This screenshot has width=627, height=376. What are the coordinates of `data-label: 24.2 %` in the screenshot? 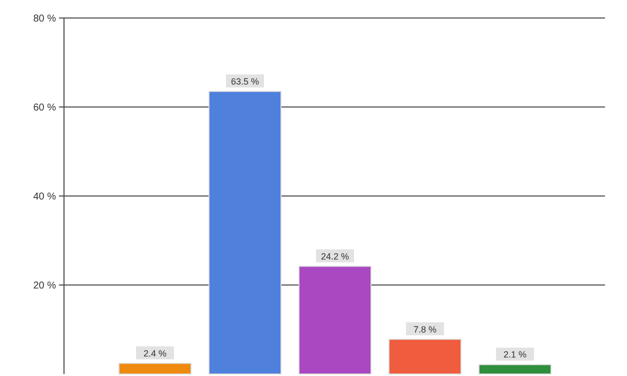 It's located at (335, 256).